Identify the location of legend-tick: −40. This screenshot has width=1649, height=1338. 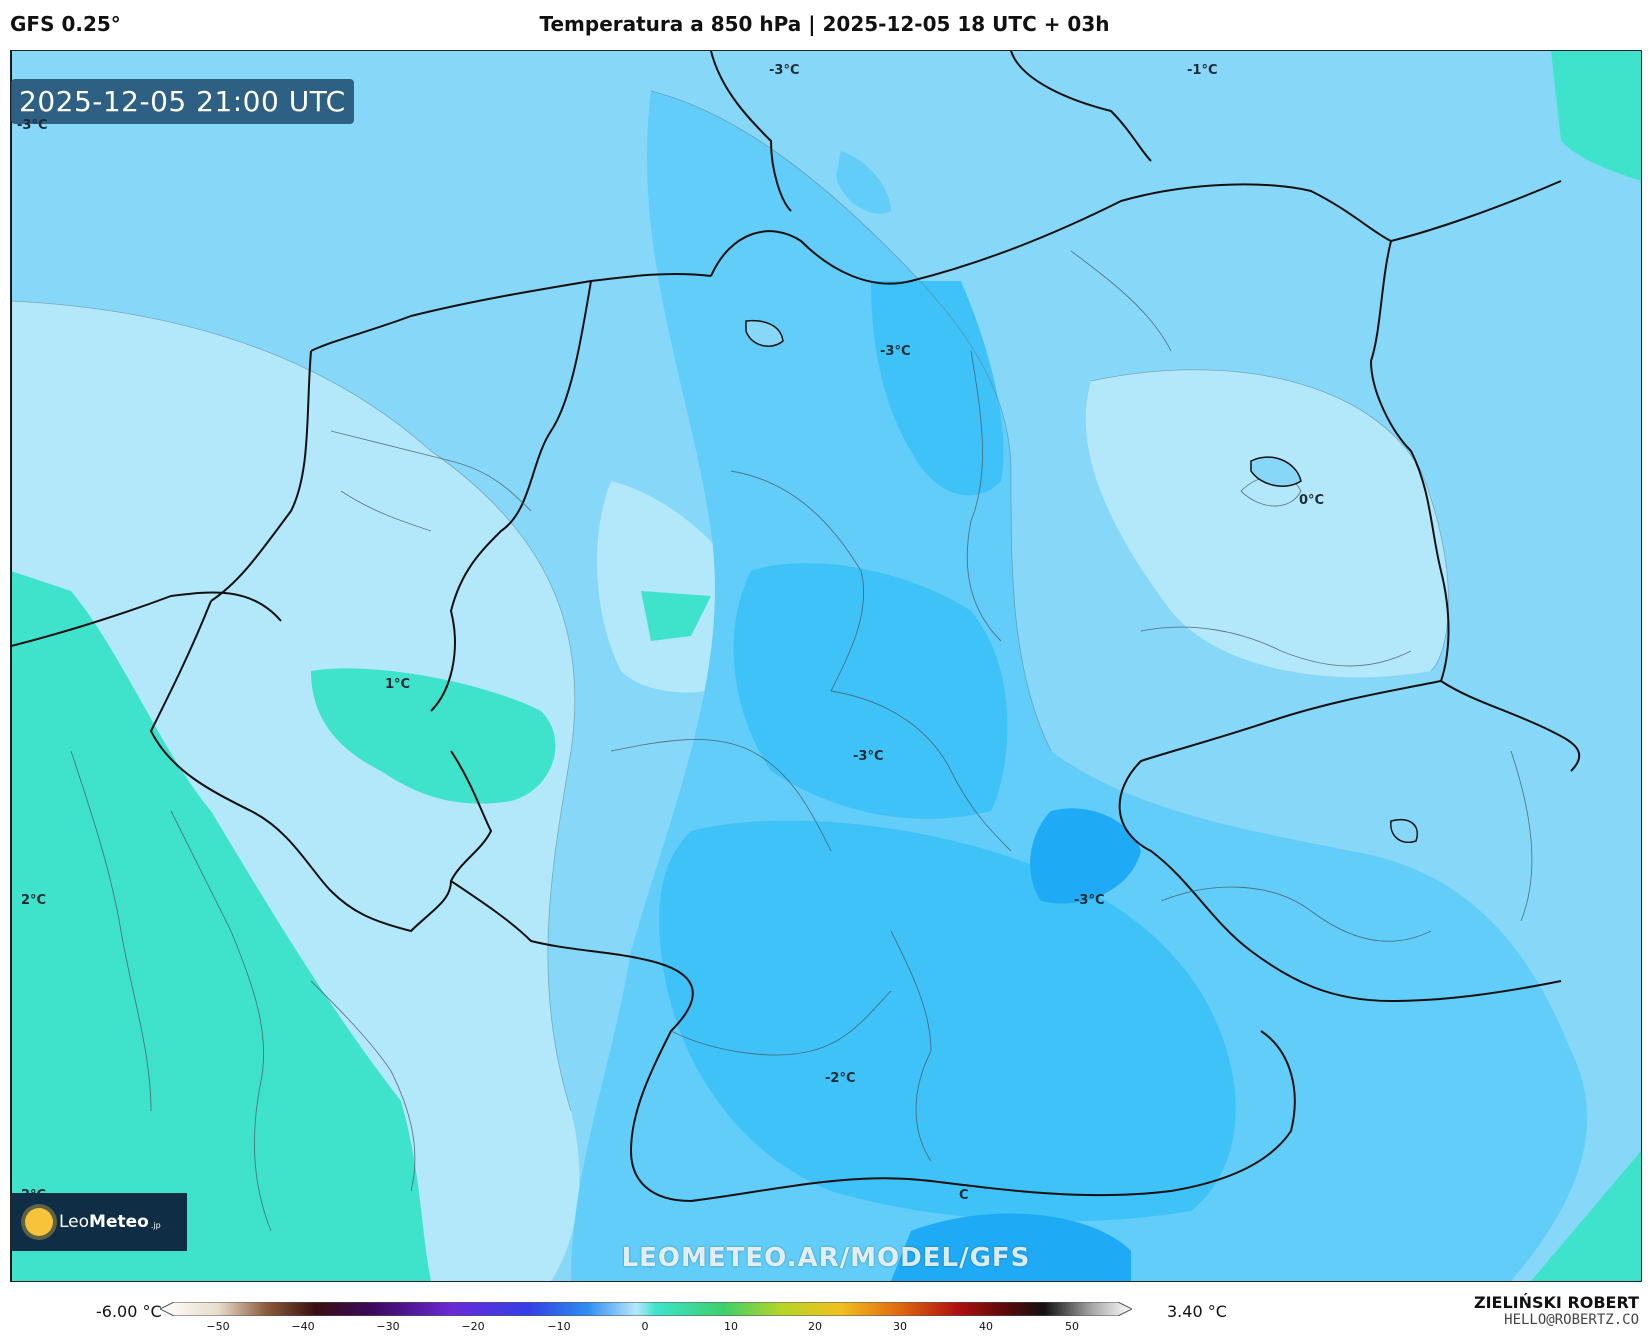
(303, 1326).